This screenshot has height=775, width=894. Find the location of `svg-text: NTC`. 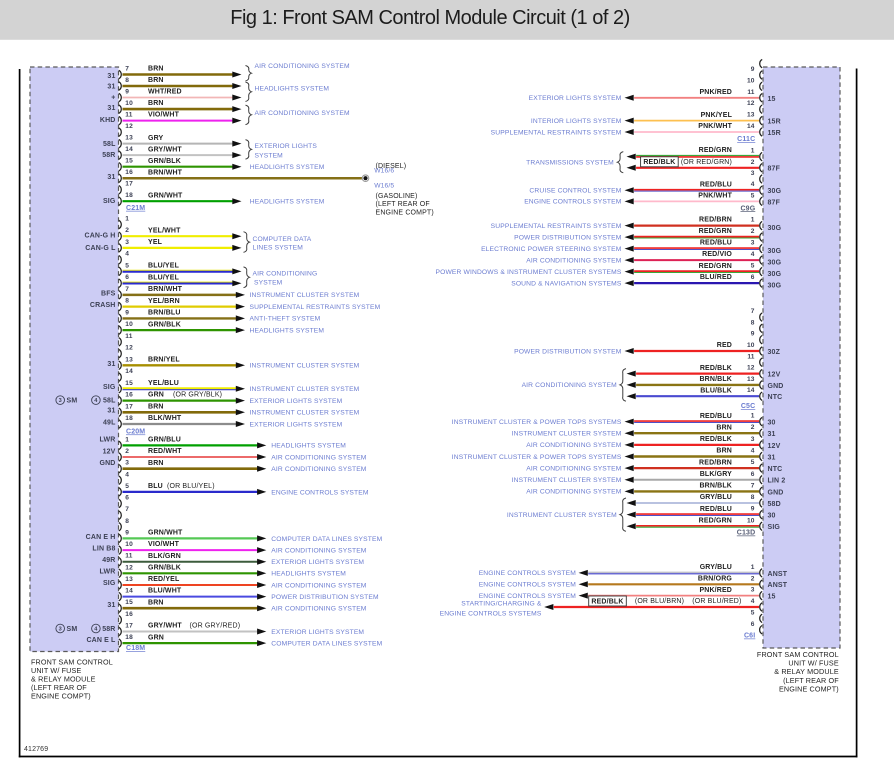

svg-text: NTC is located at coordinates (775, 397).